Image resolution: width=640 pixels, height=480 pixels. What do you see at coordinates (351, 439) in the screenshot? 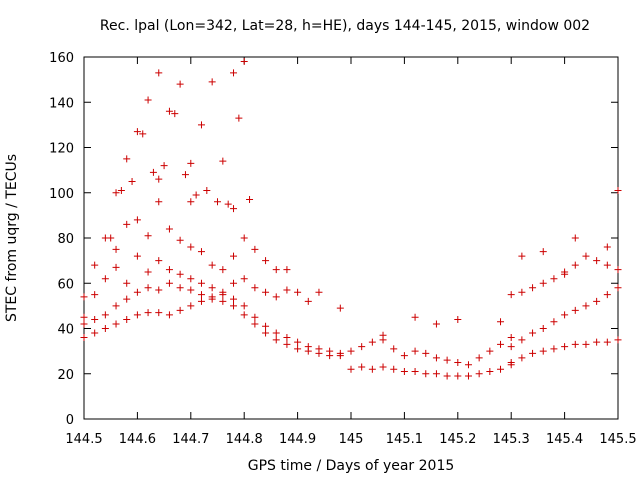
I see `x-tick-label: 145` at bounding box center [351, 439].